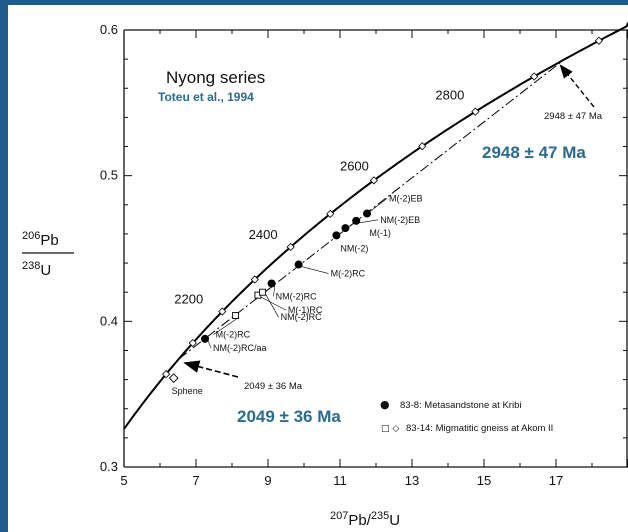 Image resolution: width=628 pixels, height=532 pixels. What do you see at coordinates (123, 480) in the screenshot?
I see `x-tick-label: 5` at bounding box center [123, 480].